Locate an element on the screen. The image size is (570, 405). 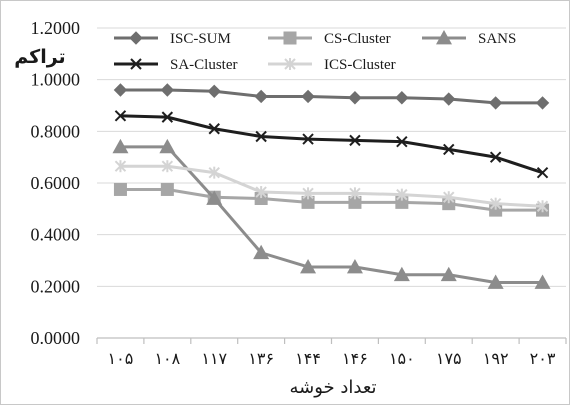
x-tick-label: ۱۴۴ is located at coordinates (308, 358).